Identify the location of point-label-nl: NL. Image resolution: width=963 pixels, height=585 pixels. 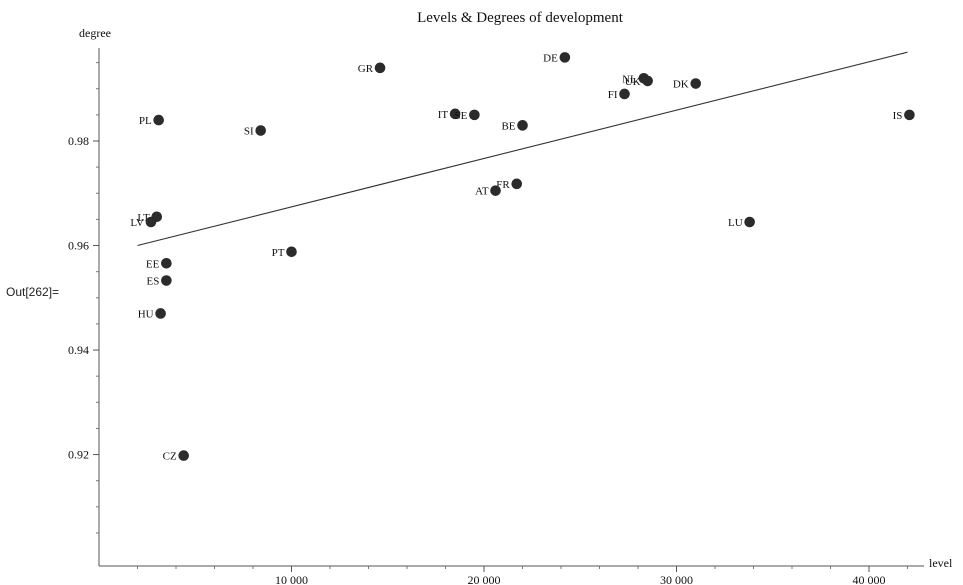
(629, 79).